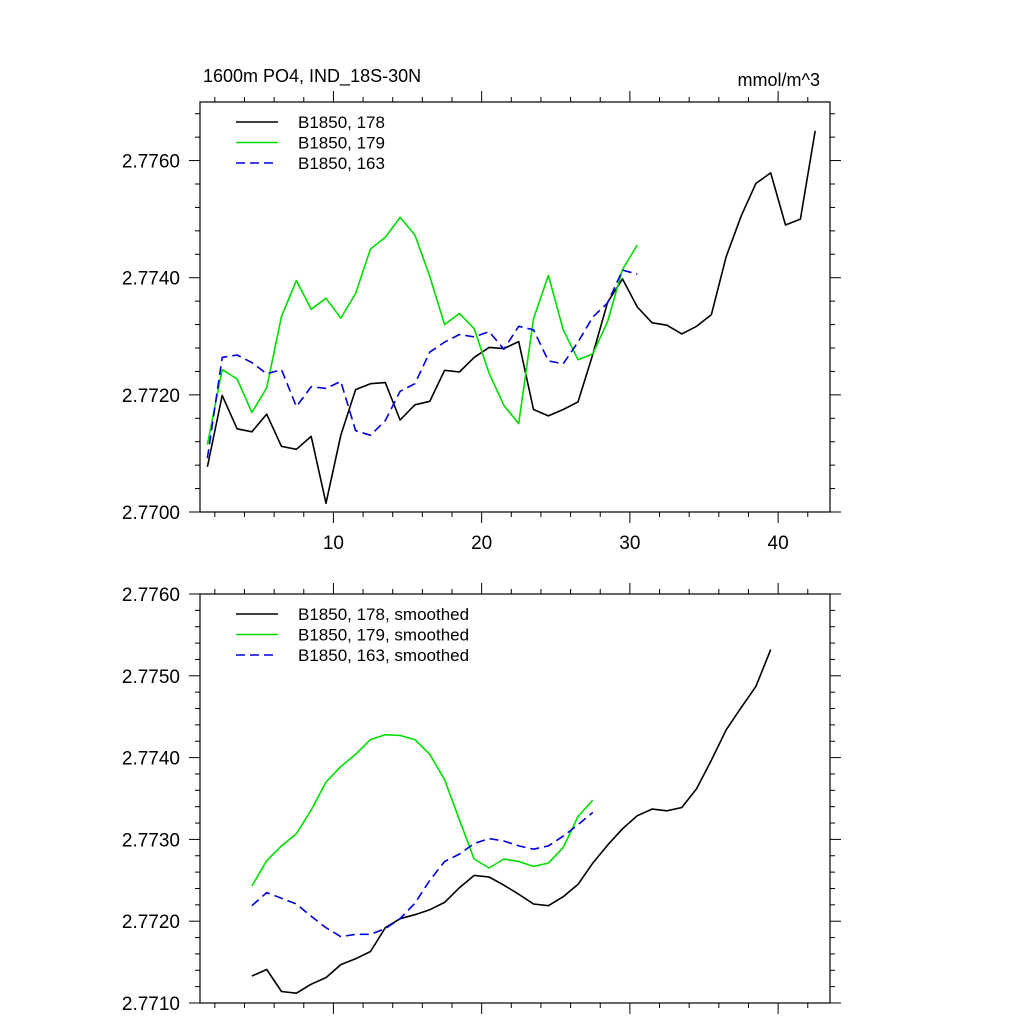 This screenshot has height=1024, width=1024. What do you see at coordinates (341, 163) in the screenshot?
I see `legend-label: B1850, 163` at bounding box center [341, 163].